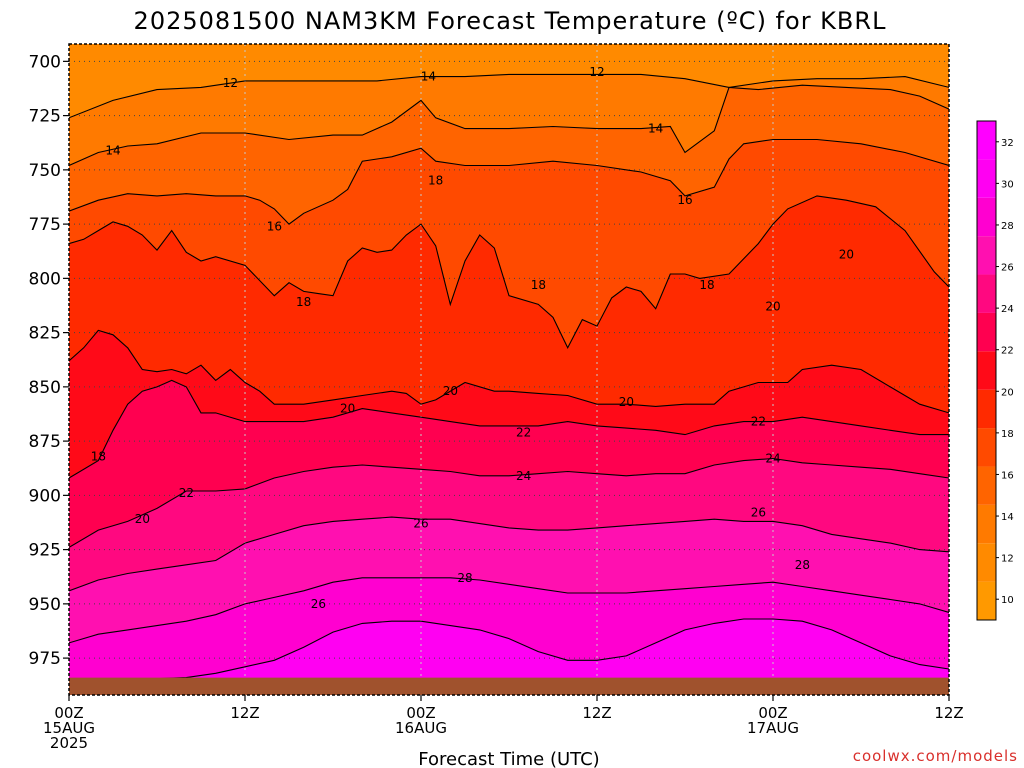 This screenshot has height=768, width=1024. Describe the element at coordinates (1007, 600) in the screenshot. I see `colorbar-tick-label: 10` at that location.